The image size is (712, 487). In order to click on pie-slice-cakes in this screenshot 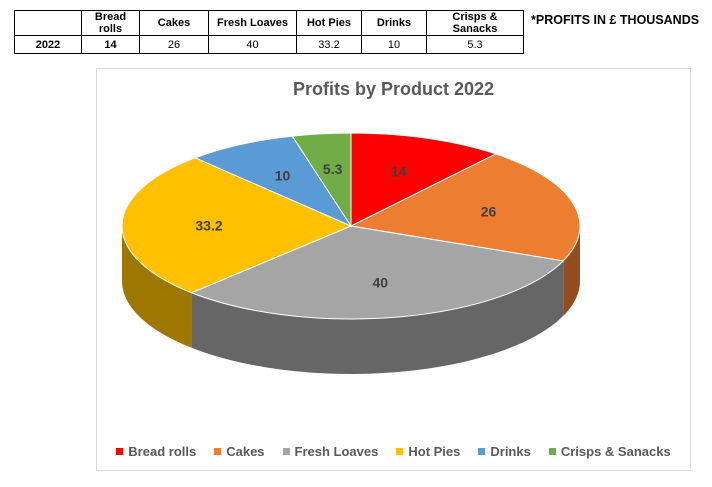, I will do `click(465, 207)`.